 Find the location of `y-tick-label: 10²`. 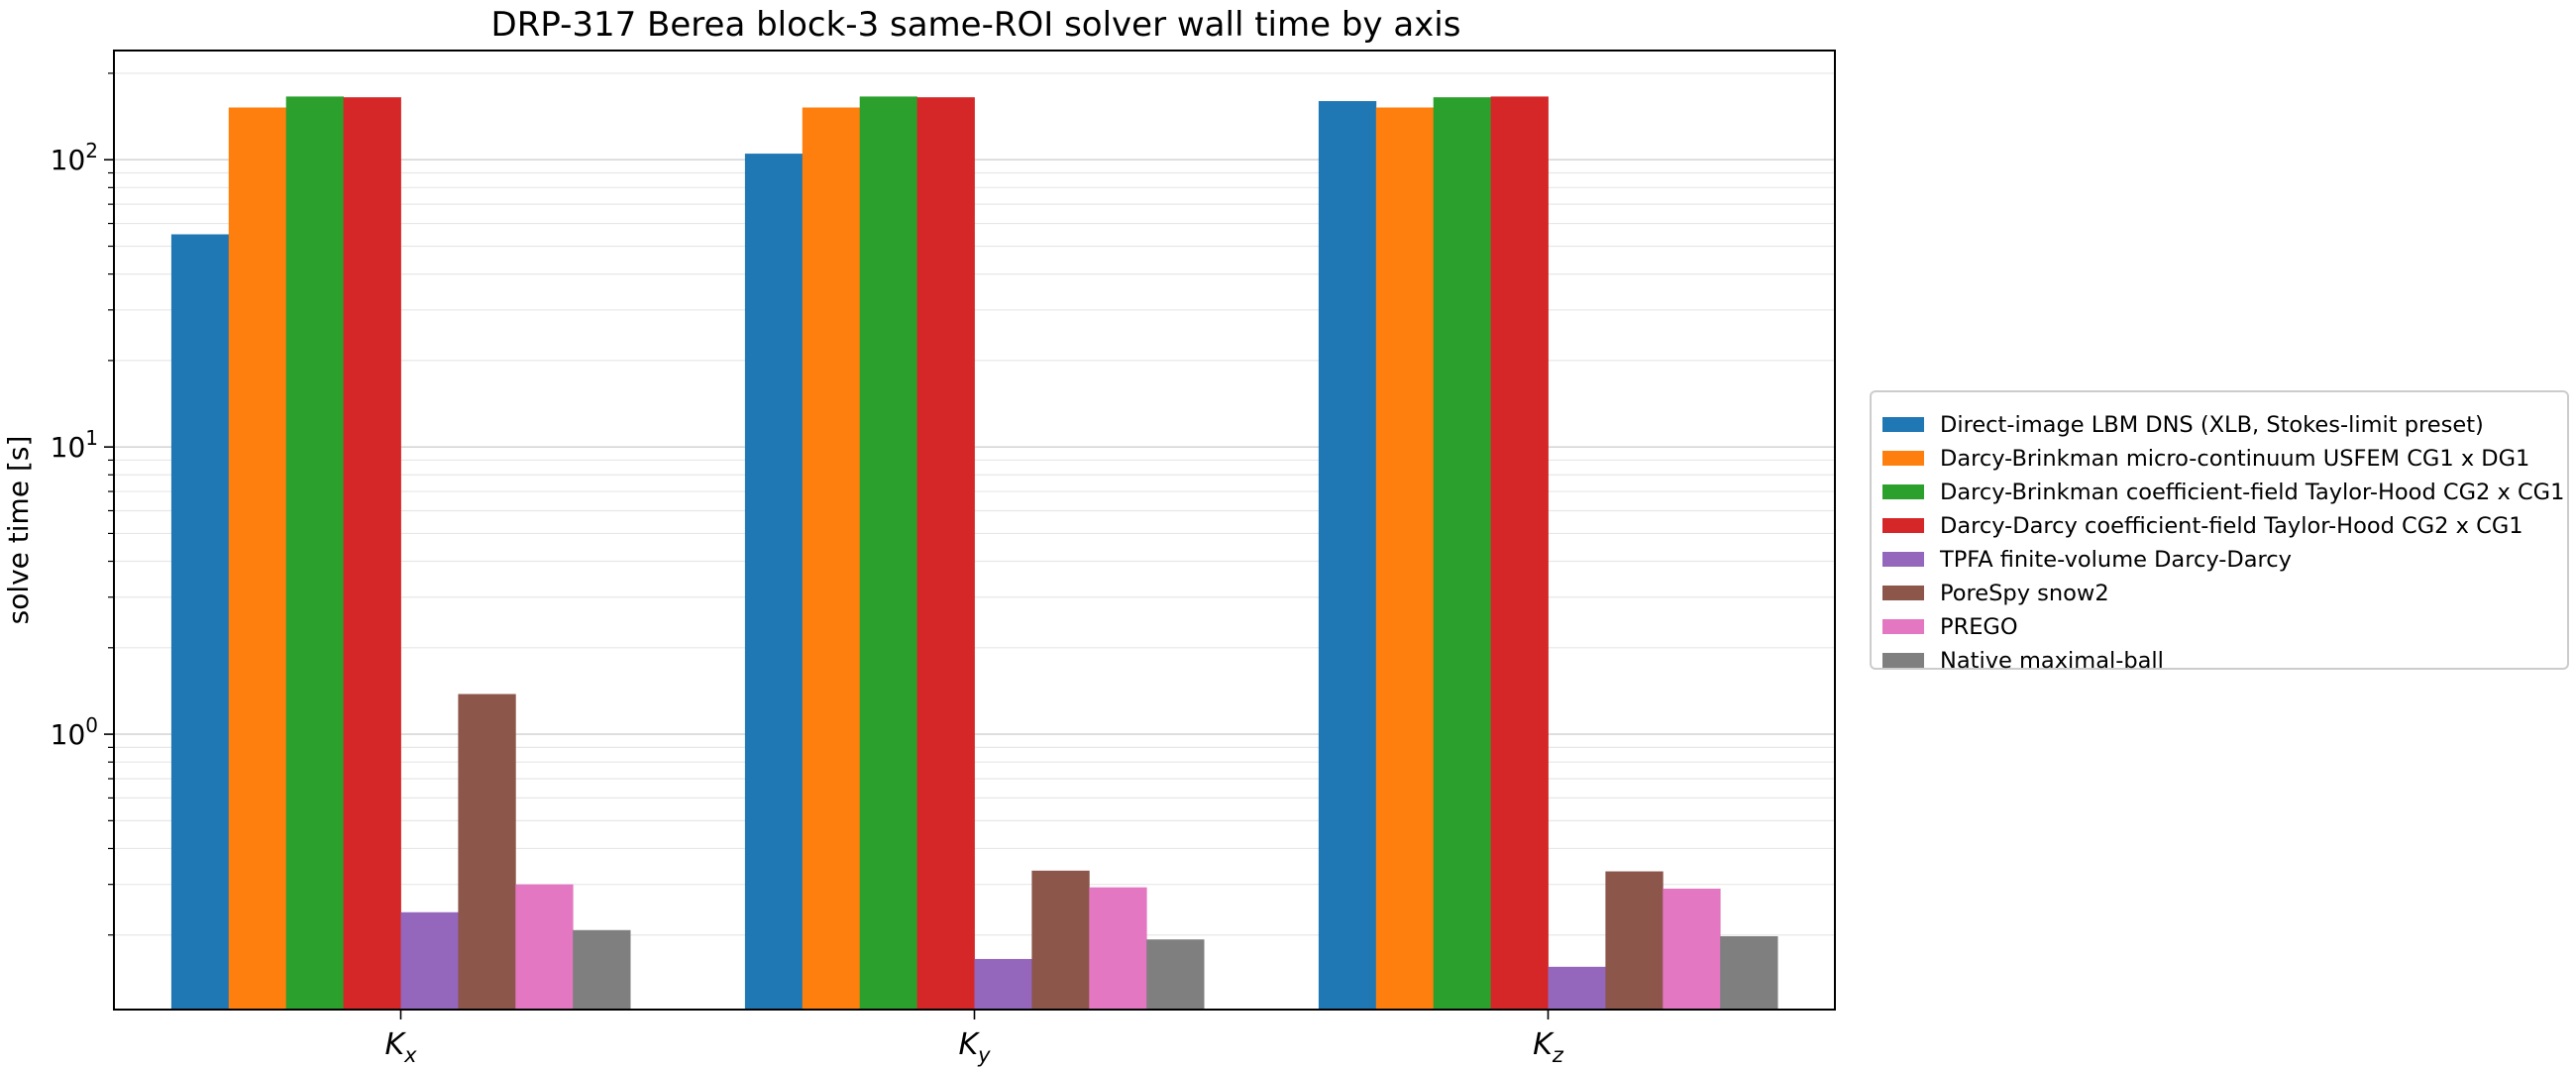

y-tick-label: 10² is located at coordinates (74, 157).